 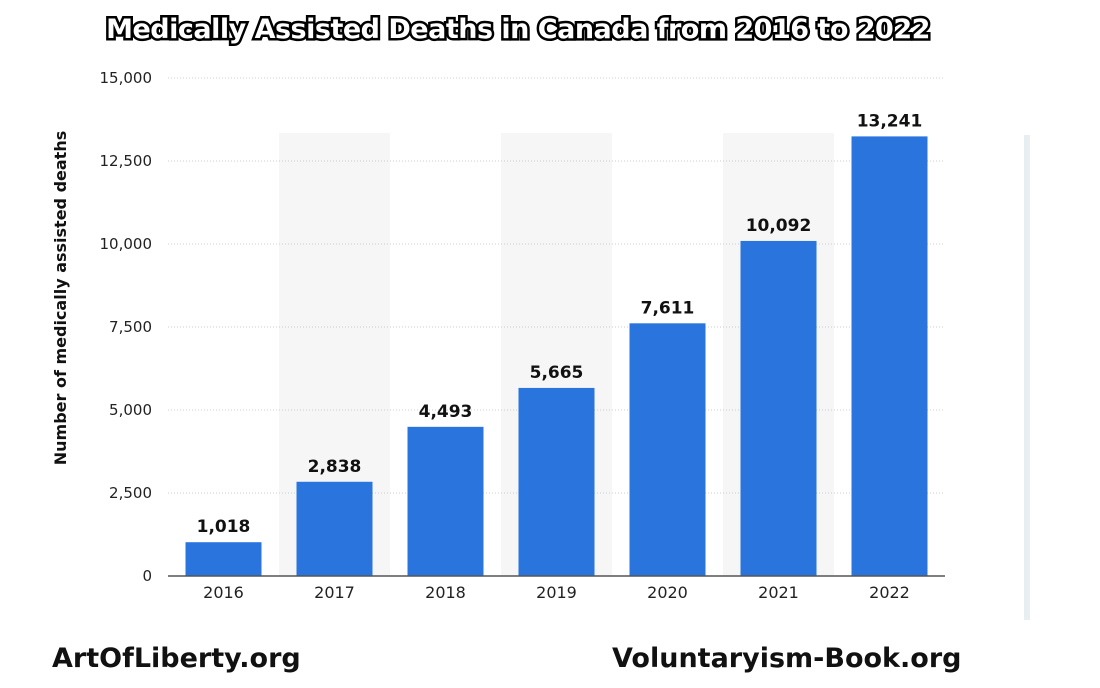 What do you see at coordinates (147, 576) in the screenshot?
I see `y-tick-label: 0` at bounding box center [147, 576].